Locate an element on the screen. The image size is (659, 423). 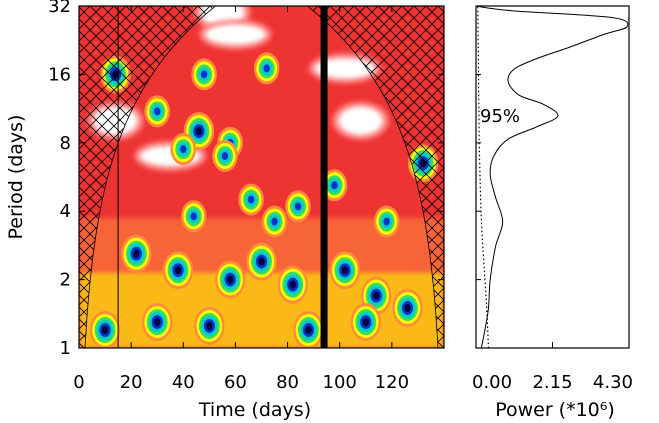
x-tick-label: 80 is located at coordinates (287, 382).